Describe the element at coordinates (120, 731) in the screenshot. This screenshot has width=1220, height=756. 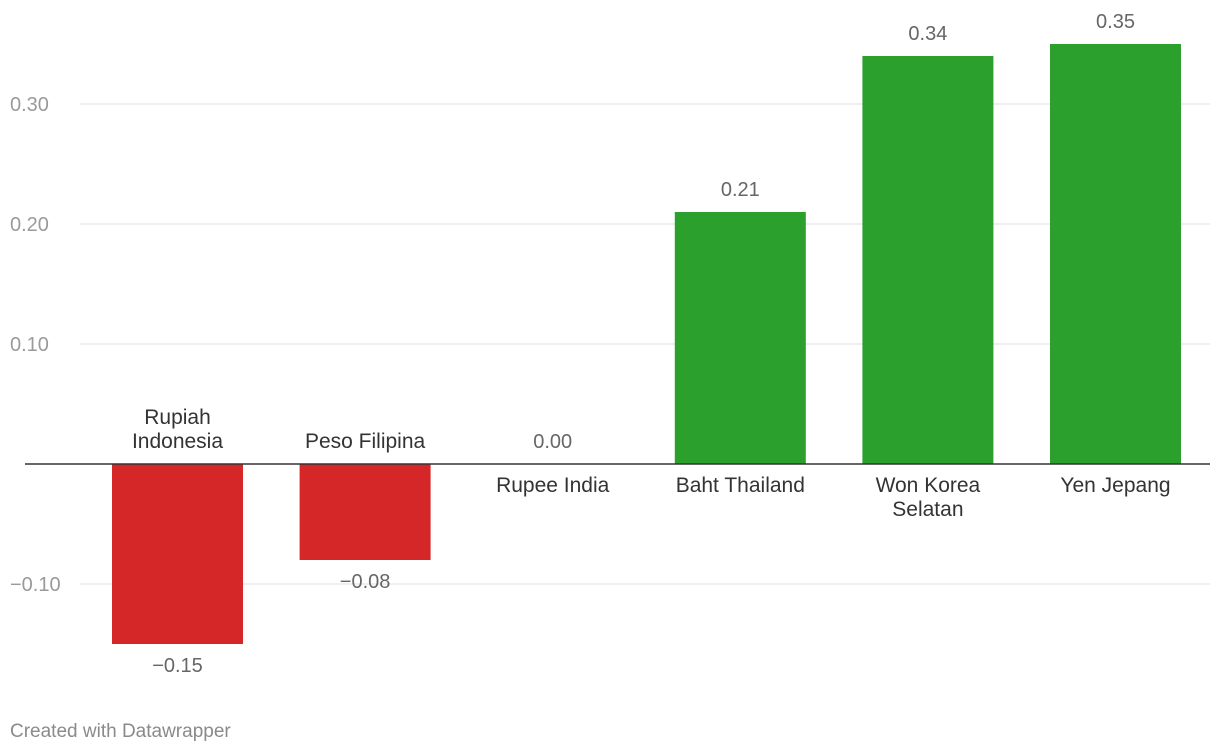
I see `datawrapper-credit: Created with Datawrapper` at that location.